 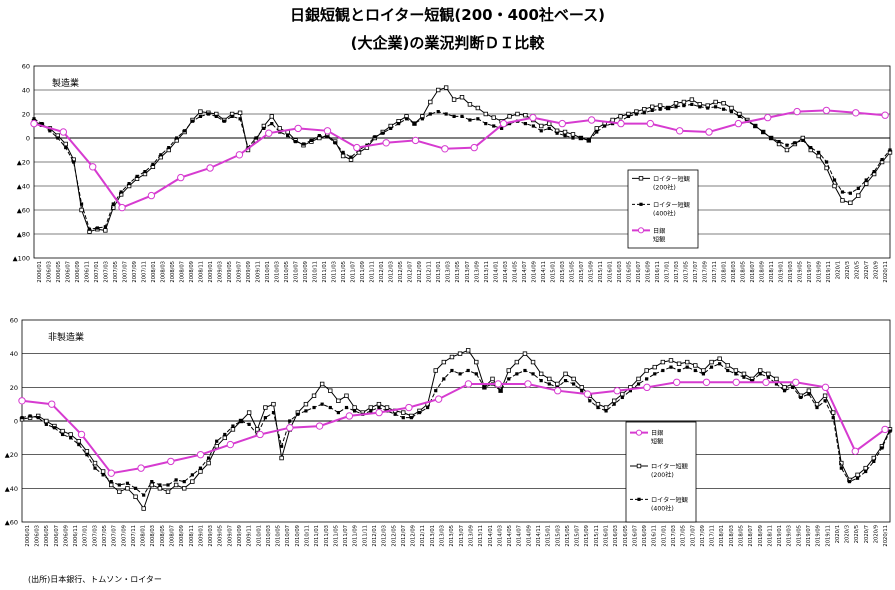 What do you see at coordinates (288, 536) in the screenshot?
I see `x-tick-label: 2010/07` at bounding box center [288, 536].